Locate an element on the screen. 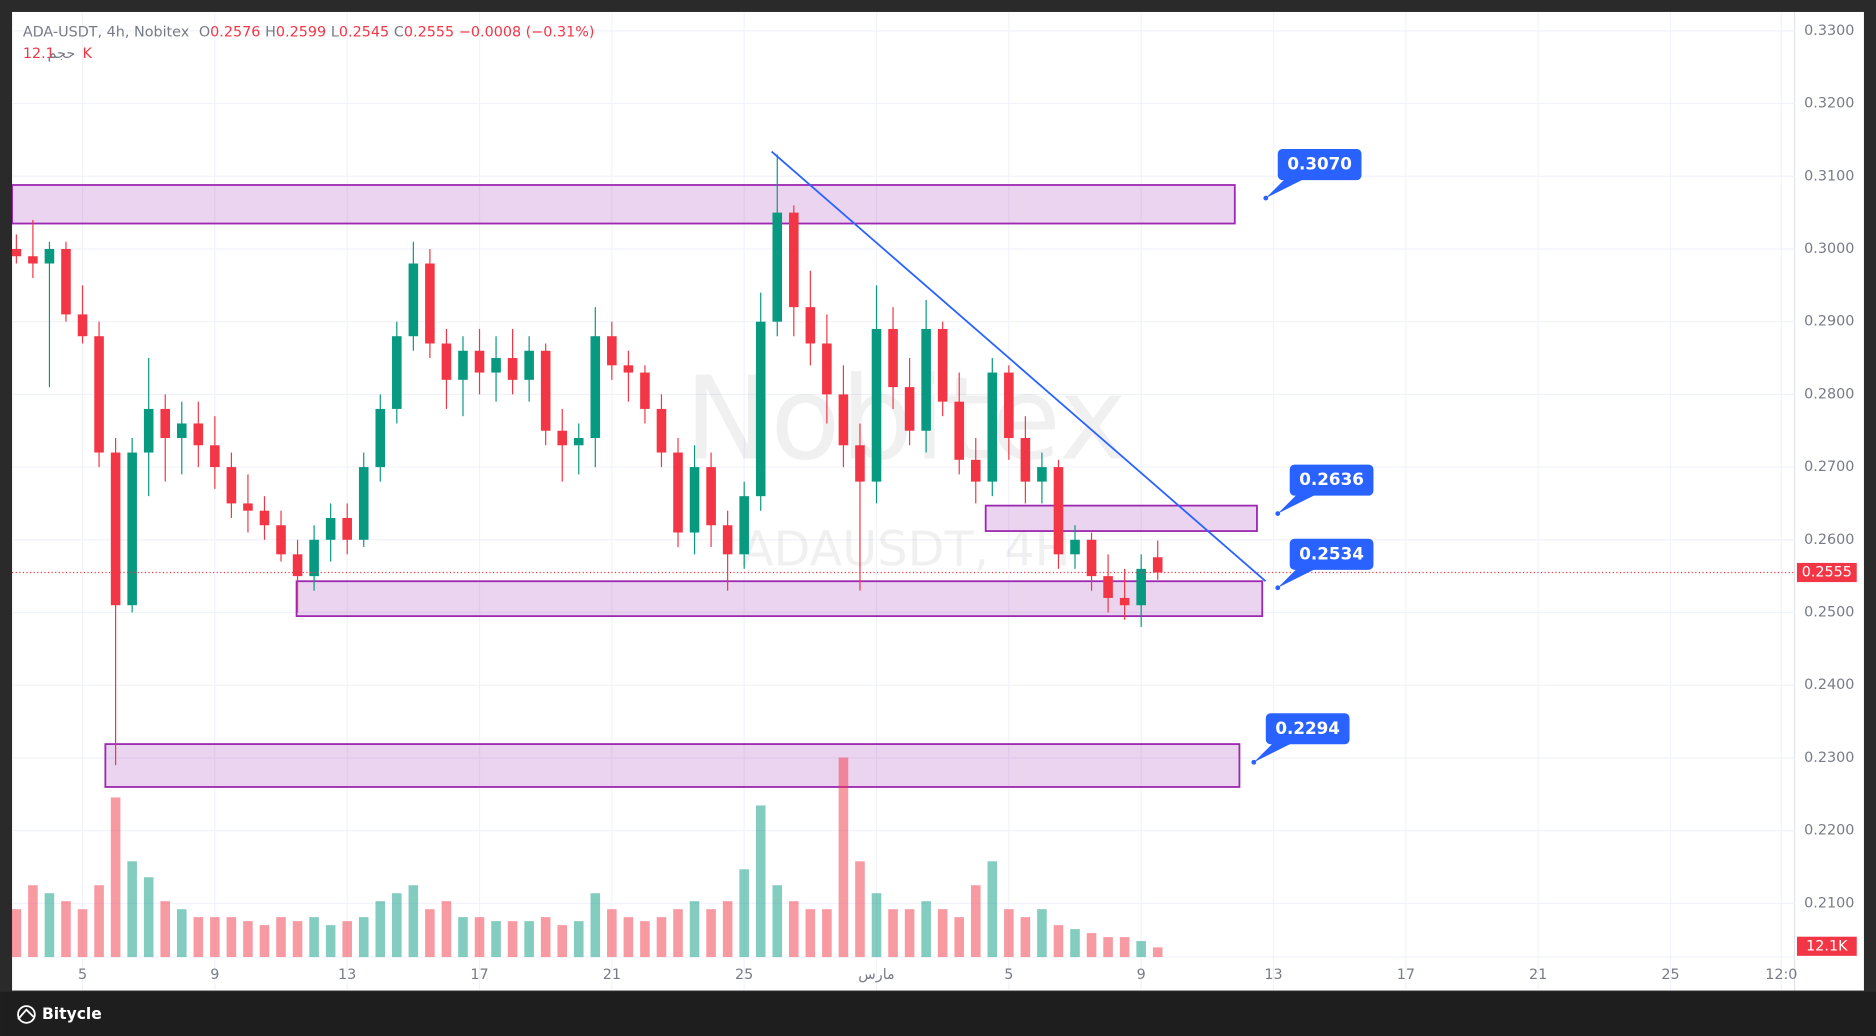 This screenshot has height=1036, width=1876. callout-point is located at coordinates (1278, 588).